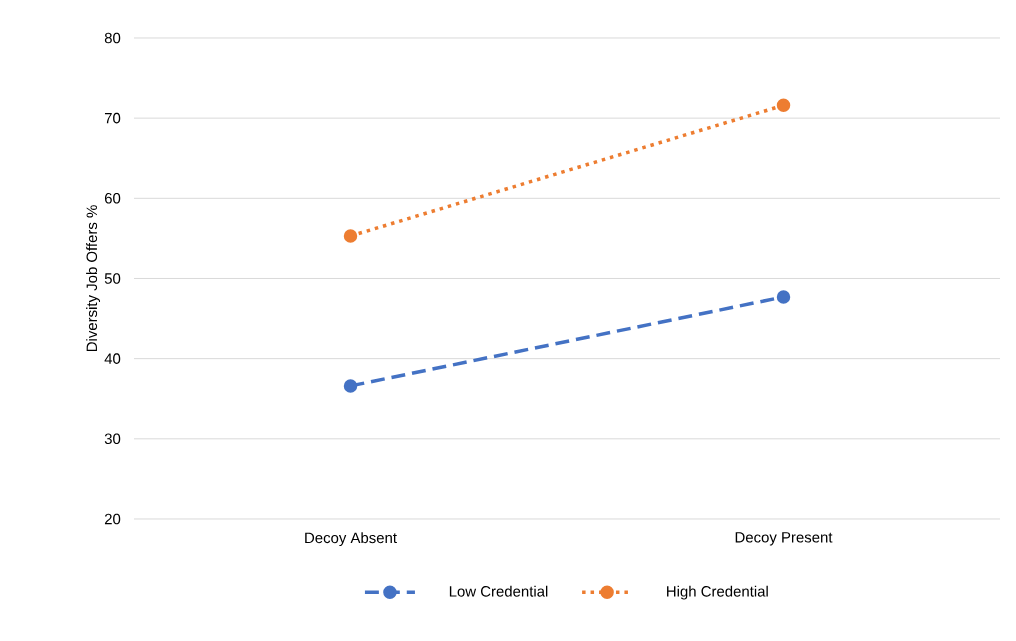  I want to click on y-tick-label: 80, so click(112, 38).